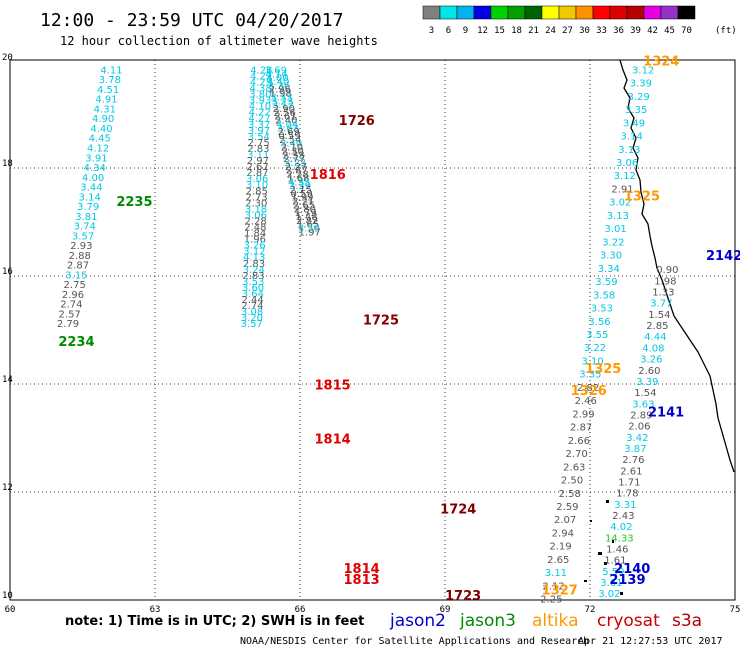 The height and width of the screenshot is (650, 740). I want to click on x-axis-ticks: 60 63 66 69 72 75, so click(372, 610).